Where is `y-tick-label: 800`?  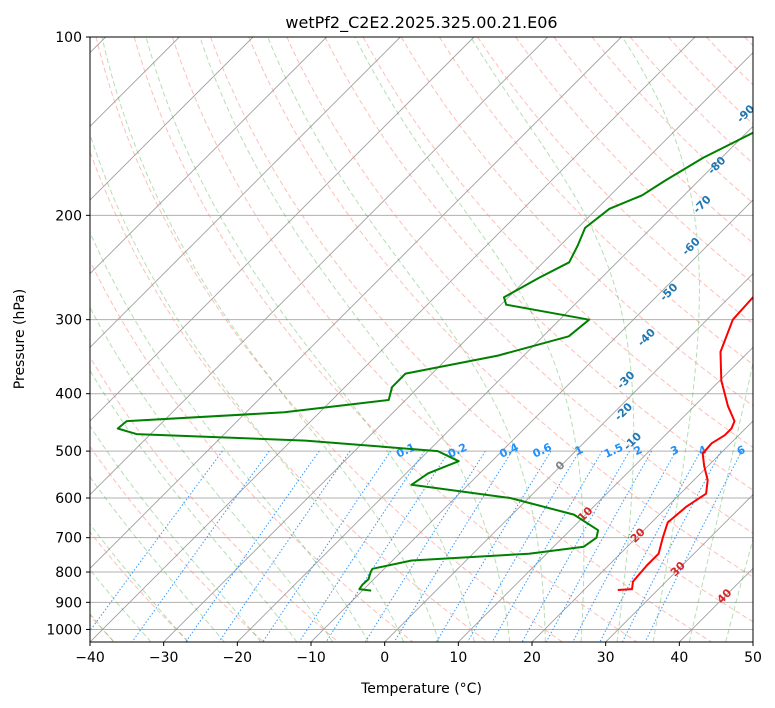
y-tick-label: 800 is located at coordinates (68, 573).